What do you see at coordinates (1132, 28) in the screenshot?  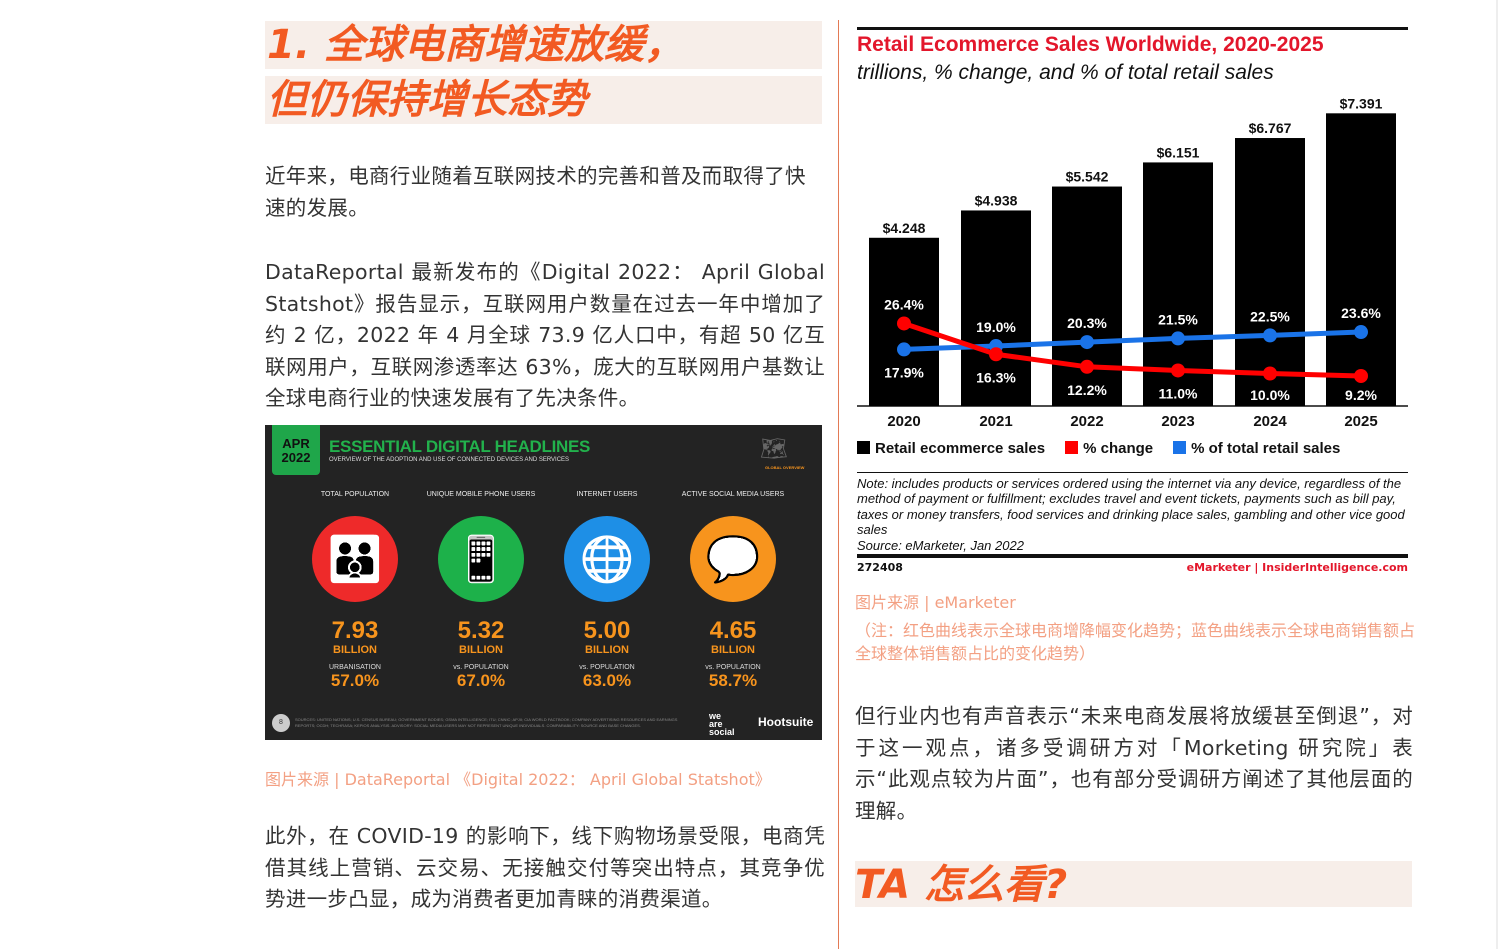 I see `chart-top-rule` at bounding box center [1132, 28].